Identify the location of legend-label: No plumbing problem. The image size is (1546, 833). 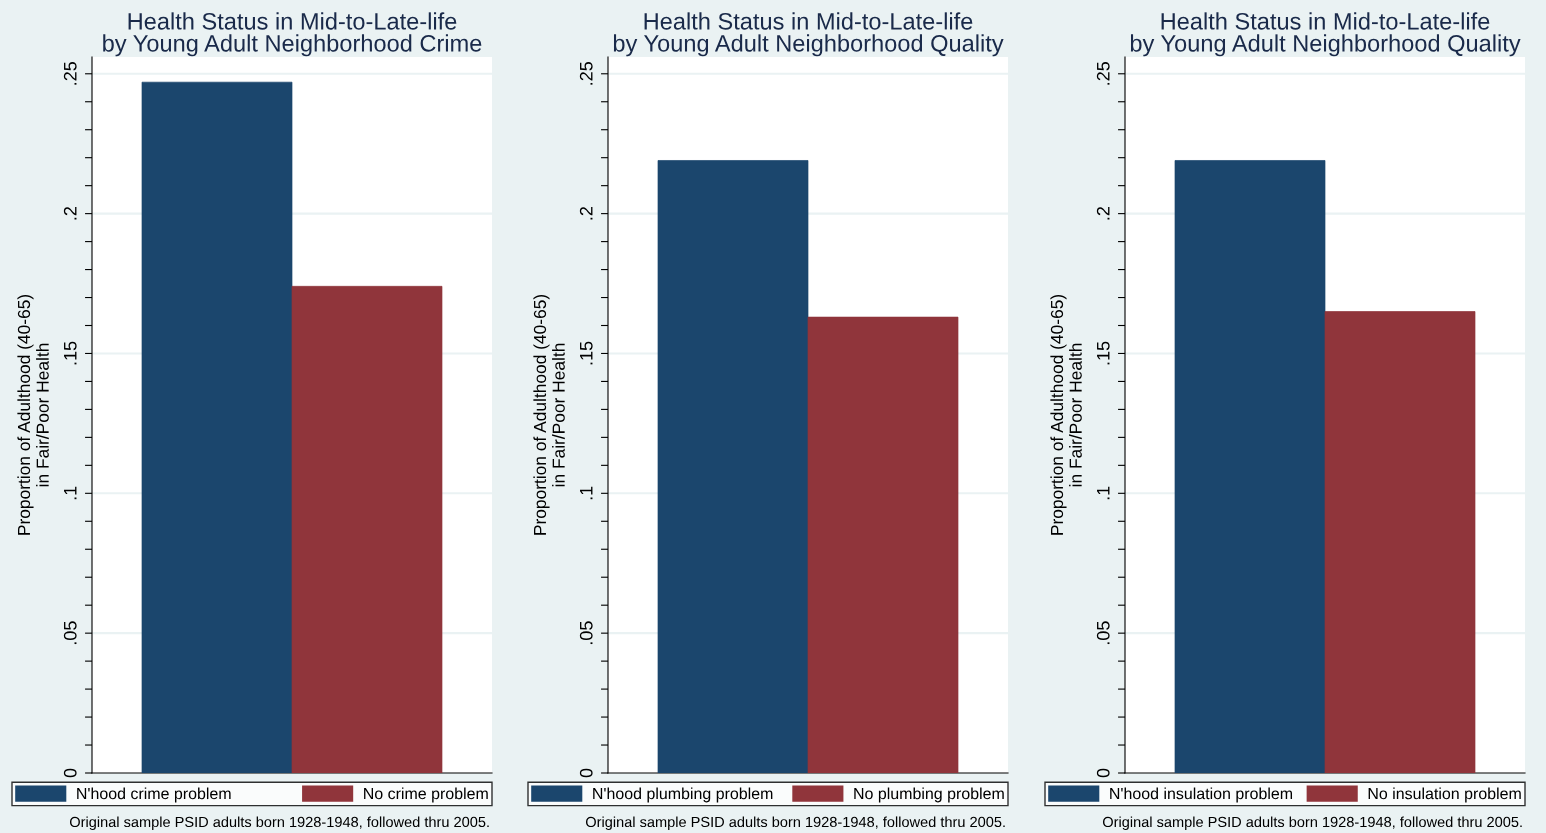
(929, 795).